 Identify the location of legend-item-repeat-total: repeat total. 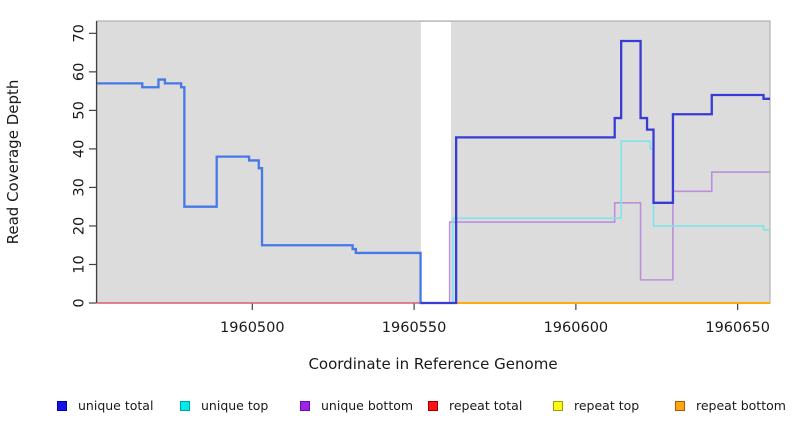
(475, 406).